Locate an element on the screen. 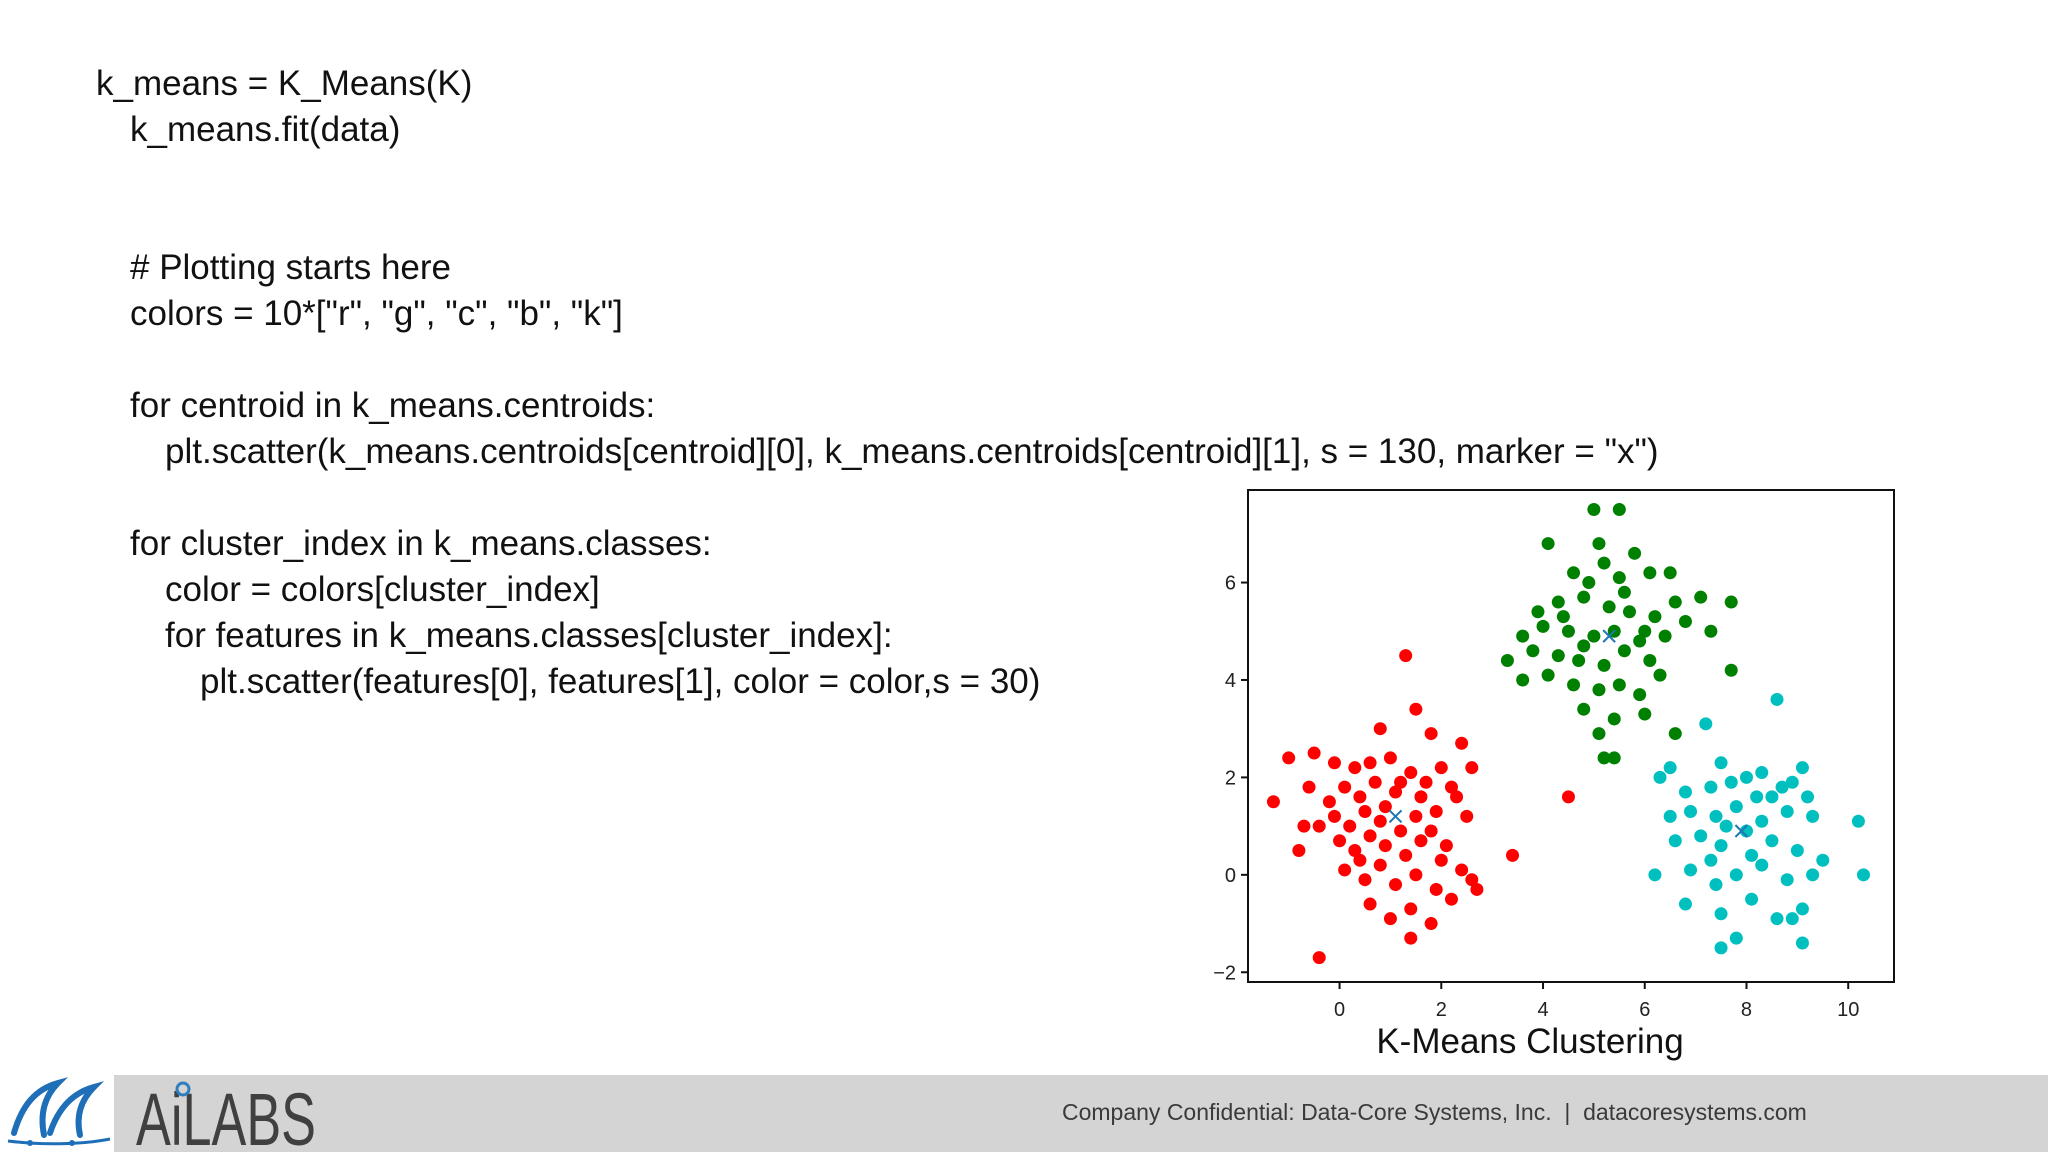  code-line: for cluster_index in k_means.classes: is located at coordinates (421, 543).